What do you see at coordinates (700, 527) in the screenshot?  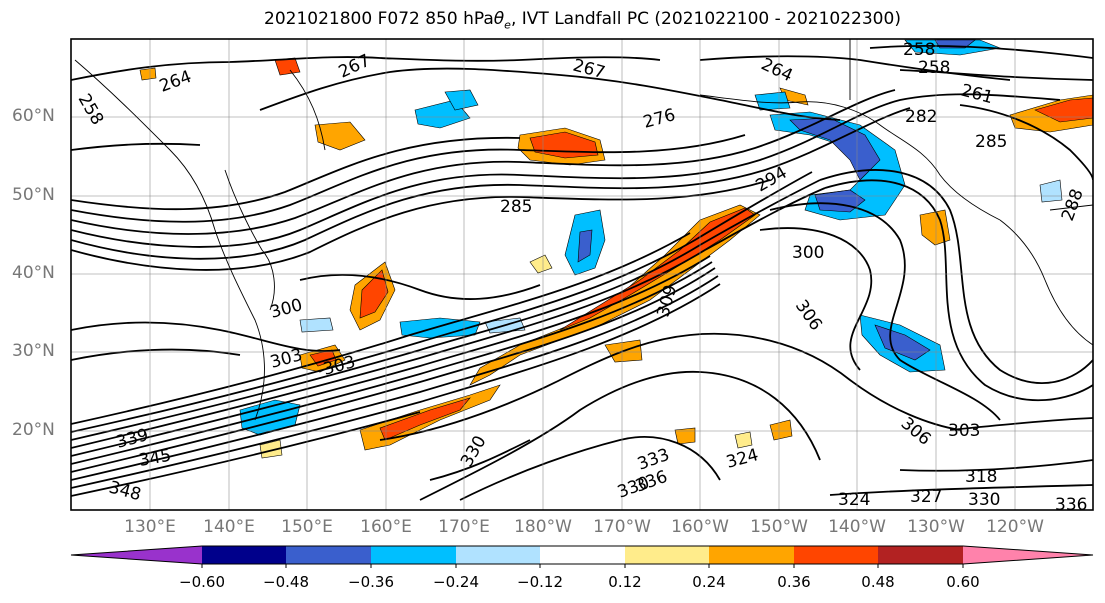 I see `lon-label: 160°W` at bounding box center [700, 527].